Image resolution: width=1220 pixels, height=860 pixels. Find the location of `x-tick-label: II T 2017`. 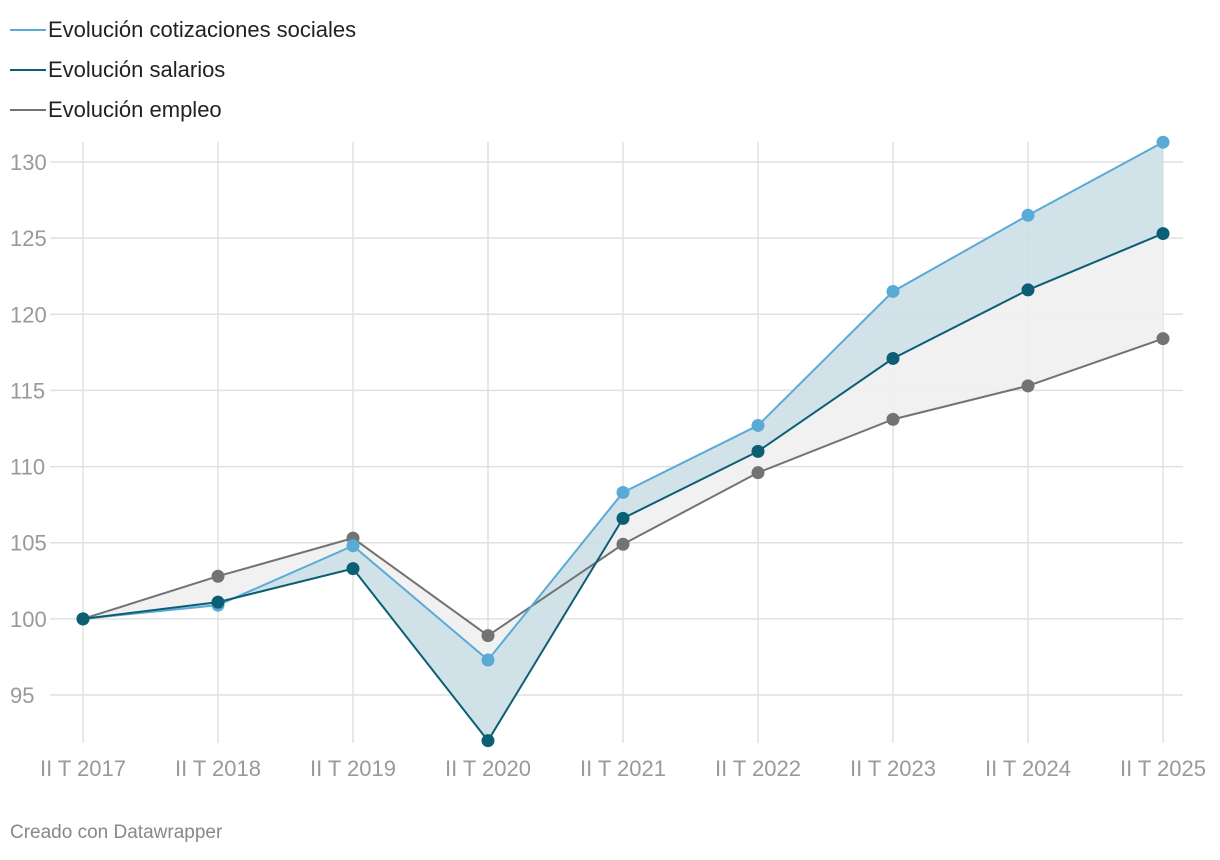

x-tick-label: II T 2017 is located at coordinates (83, 768).